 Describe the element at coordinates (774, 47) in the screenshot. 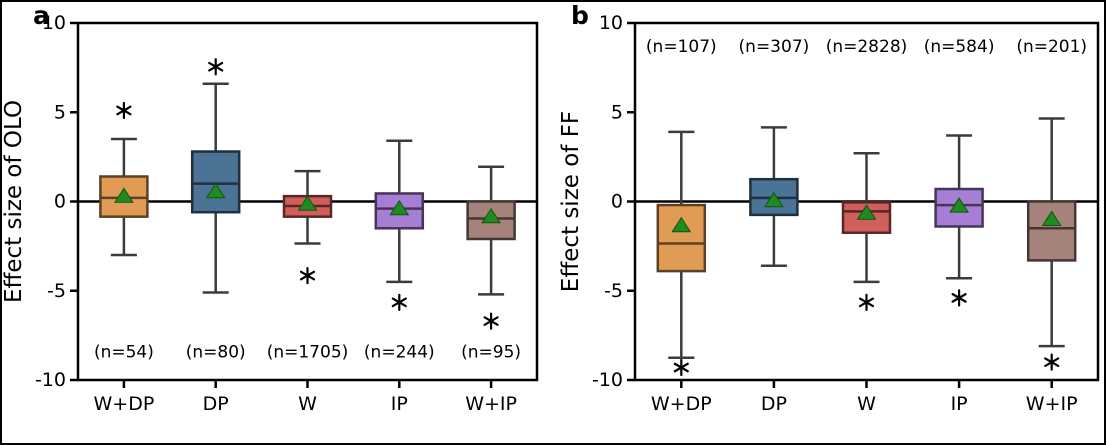

I see `sample-size-label: (n=307)` at that location.